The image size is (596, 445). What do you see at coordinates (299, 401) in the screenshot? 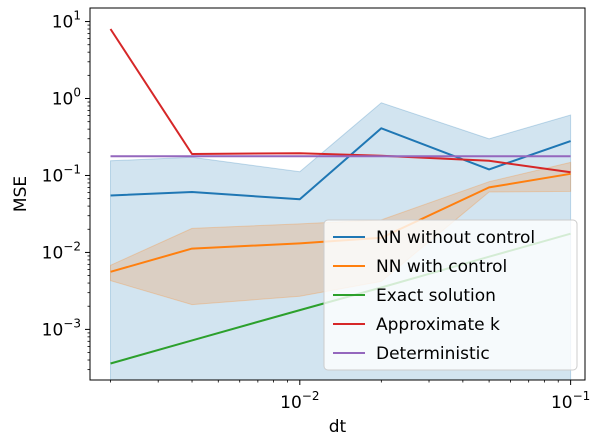
I see `x-tick-label: 10⁻²` at bounding box center [299, 401].